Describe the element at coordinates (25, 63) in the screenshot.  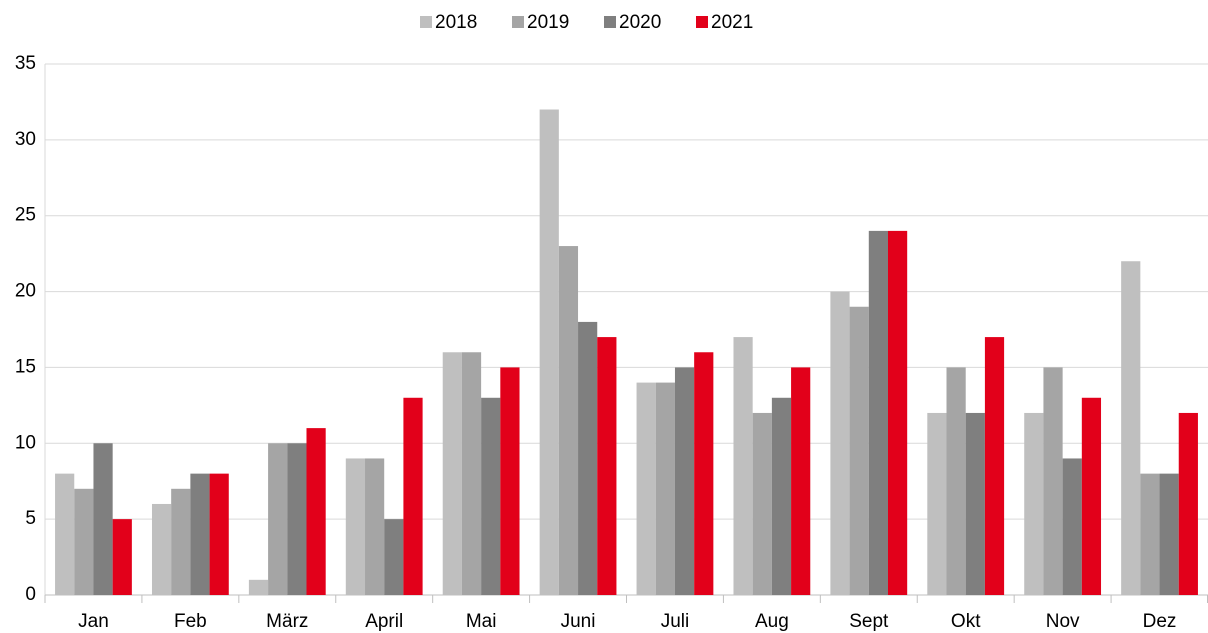
I see `y-tick-label: 35` at that location.